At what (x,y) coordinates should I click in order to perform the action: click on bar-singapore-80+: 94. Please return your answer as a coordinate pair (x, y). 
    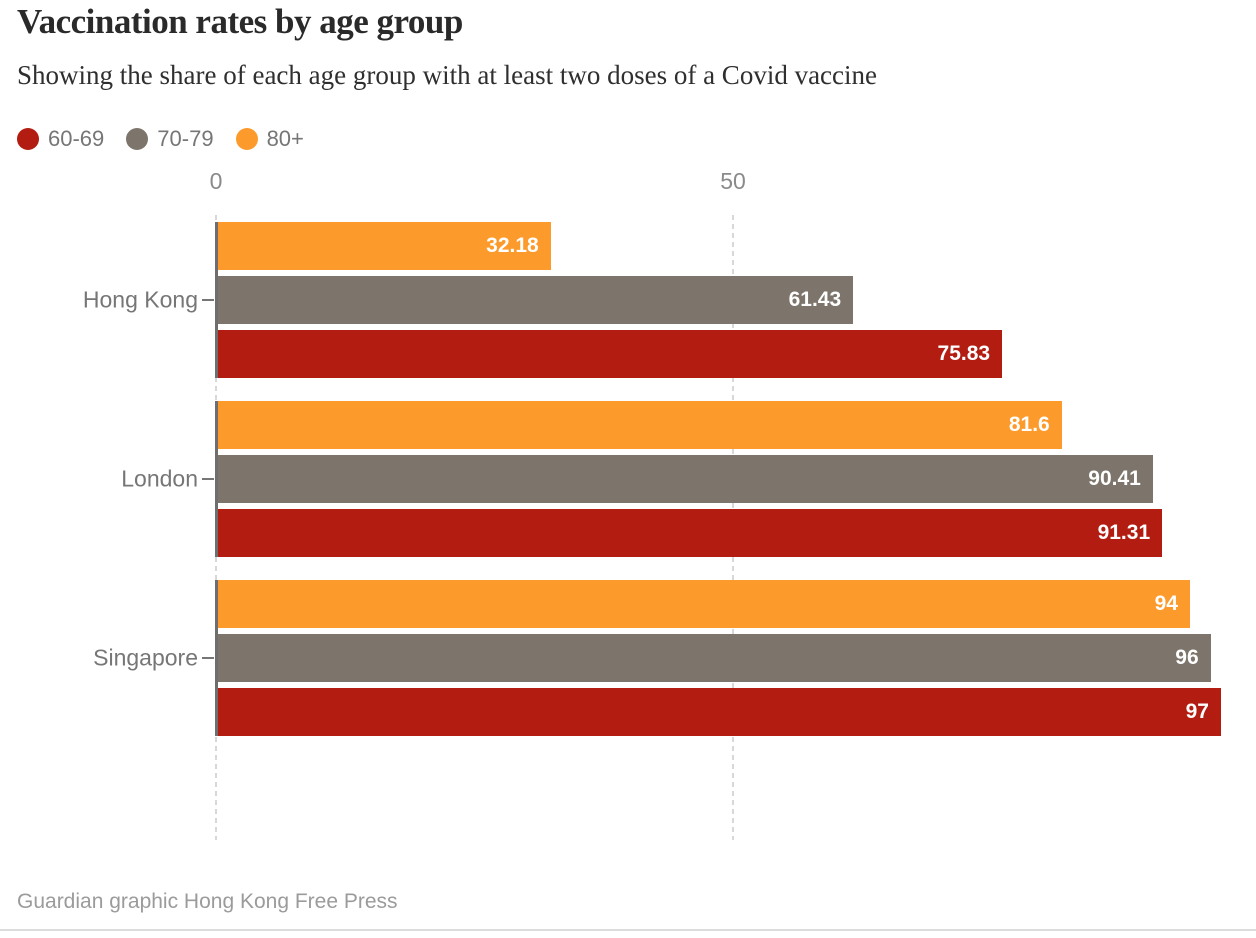
    Looking at the image, I should click on (704, 604).